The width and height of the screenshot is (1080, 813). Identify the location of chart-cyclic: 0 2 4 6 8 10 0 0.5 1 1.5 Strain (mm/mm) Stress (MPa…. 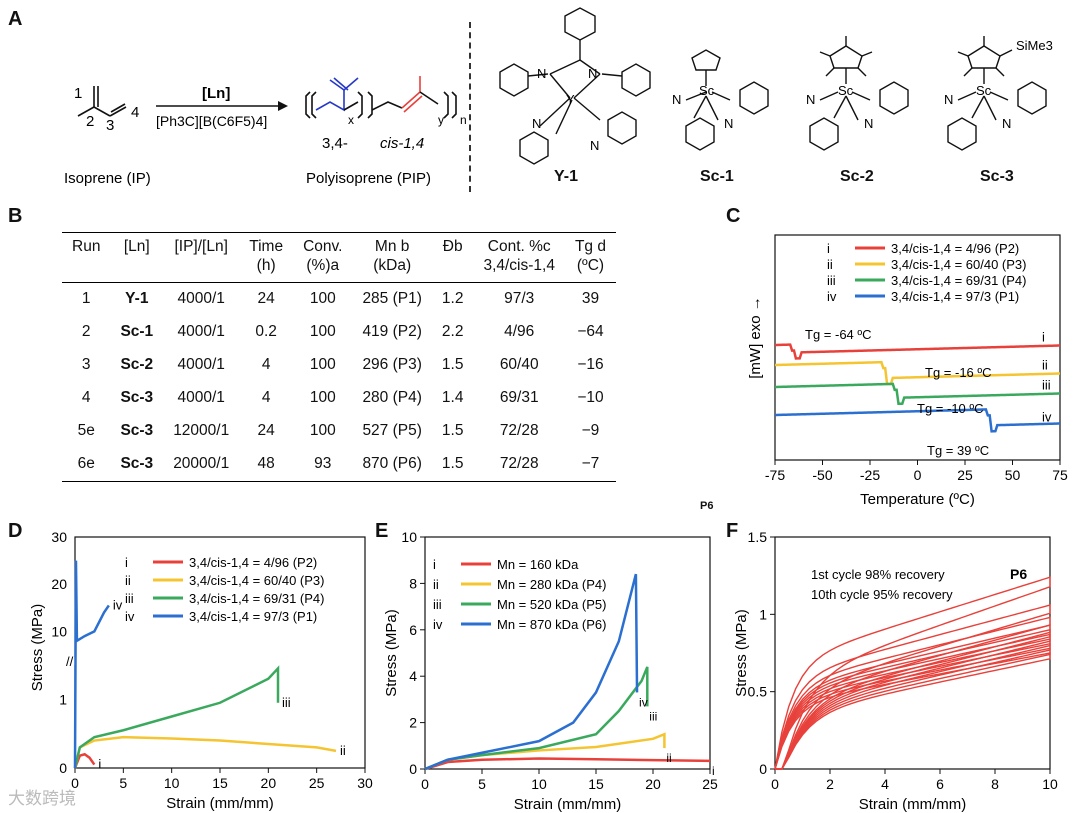
(895, 671).